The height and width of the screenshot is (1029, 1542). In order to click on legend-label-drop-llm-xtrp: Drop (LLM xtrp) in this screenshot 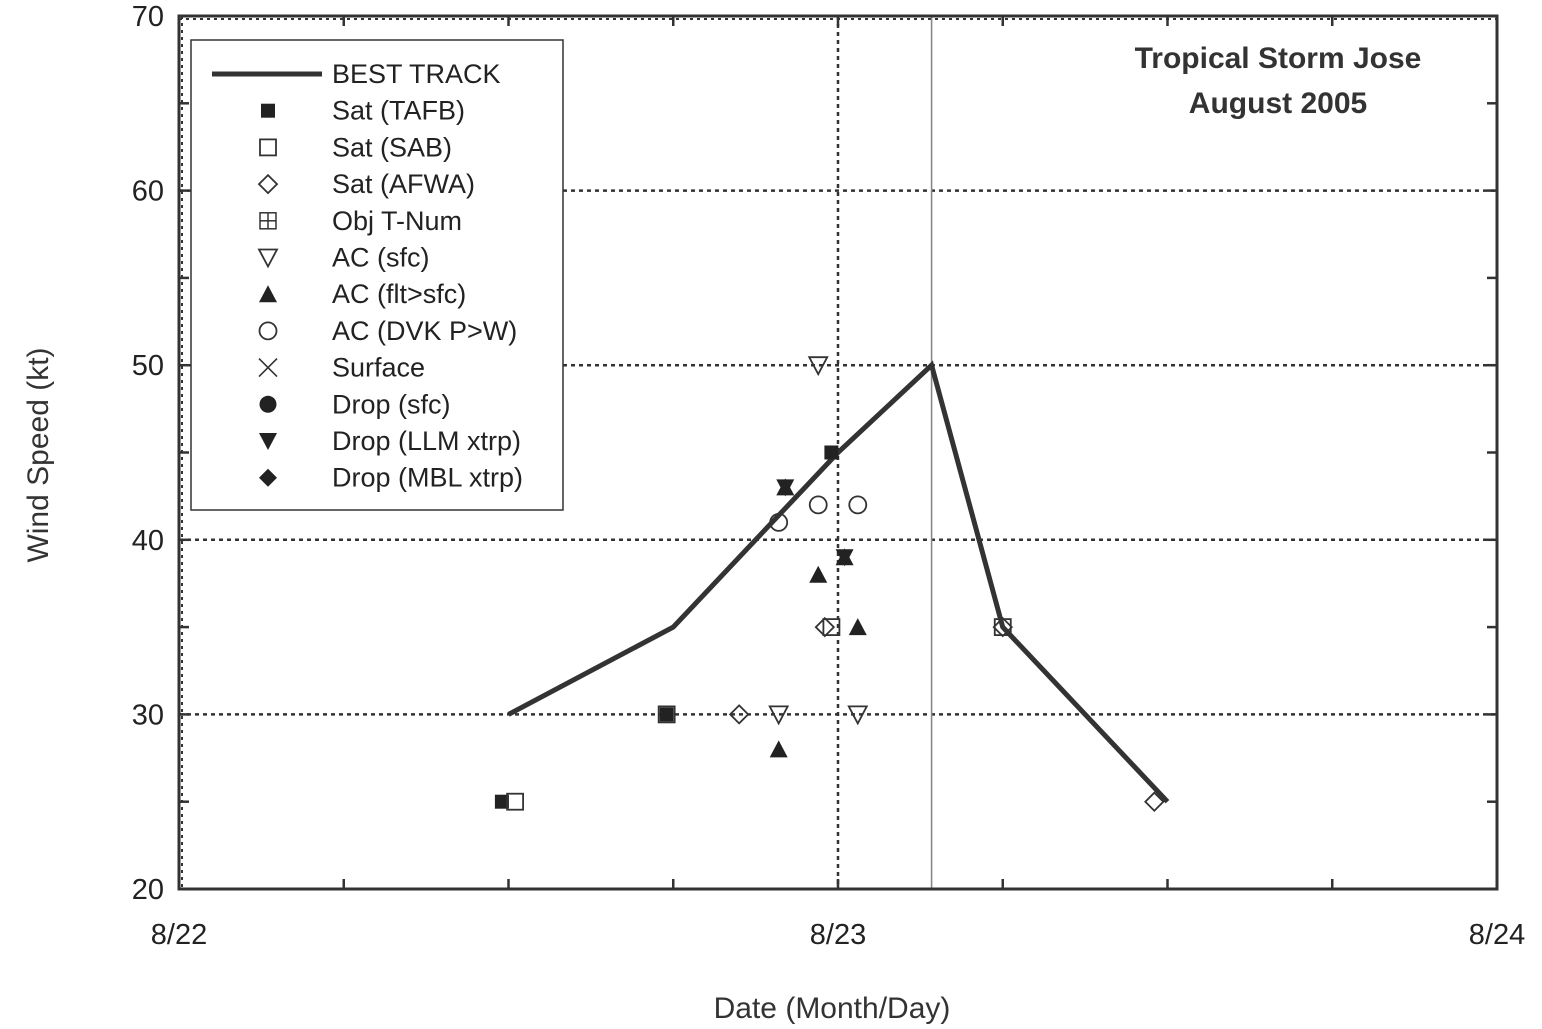, I will do `click(426, 441)`.